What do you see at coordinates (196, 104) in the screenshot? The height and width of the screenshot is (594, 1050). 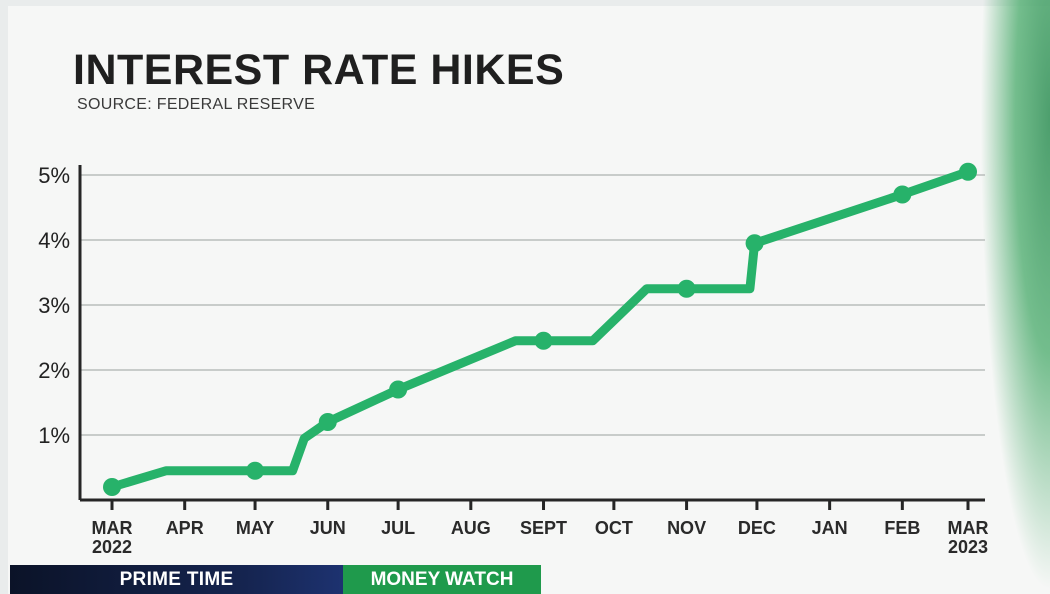 I see `chart-source: SOURCE: FEDERAL RESERVE` at bounding box center [196, 104].